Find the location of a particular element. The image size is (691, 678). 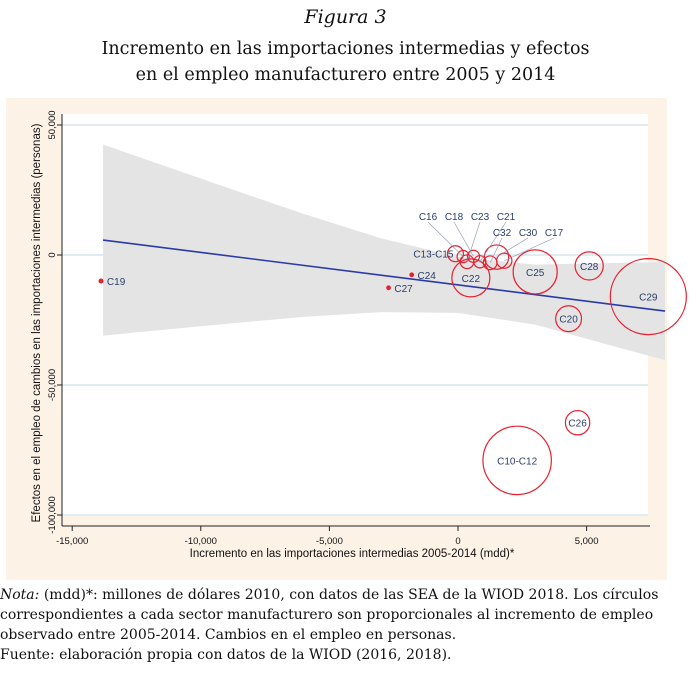

point-label: C24 is located at coordinates (427, 276).